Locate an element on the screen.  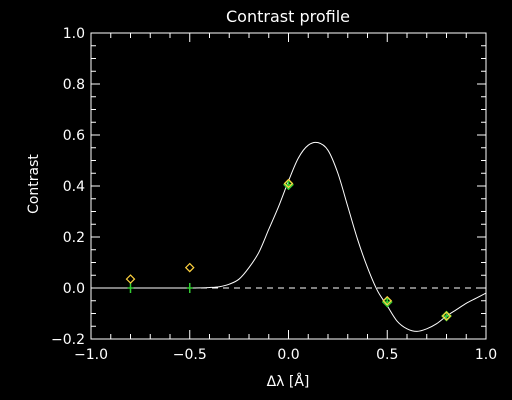
x-axis-label: Δλ [Å] is located at coordinates (288, 381).